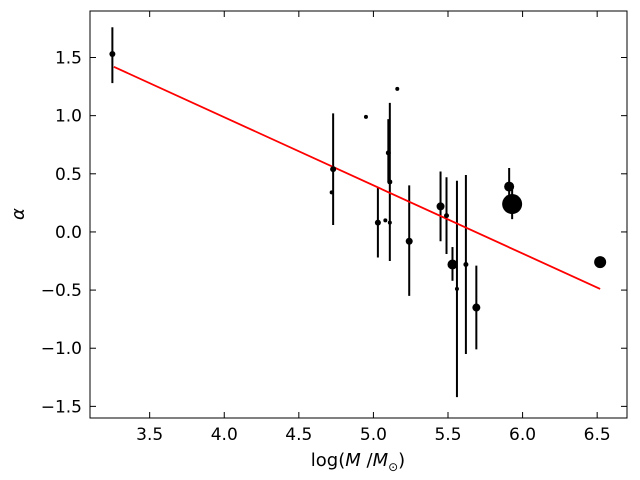 The image size is (640, 480). What do you see at coordinates (358, 462) in the screenshot?
I see `x-axis-label: log(M /M⊙)` at bounding box center [358, 462].